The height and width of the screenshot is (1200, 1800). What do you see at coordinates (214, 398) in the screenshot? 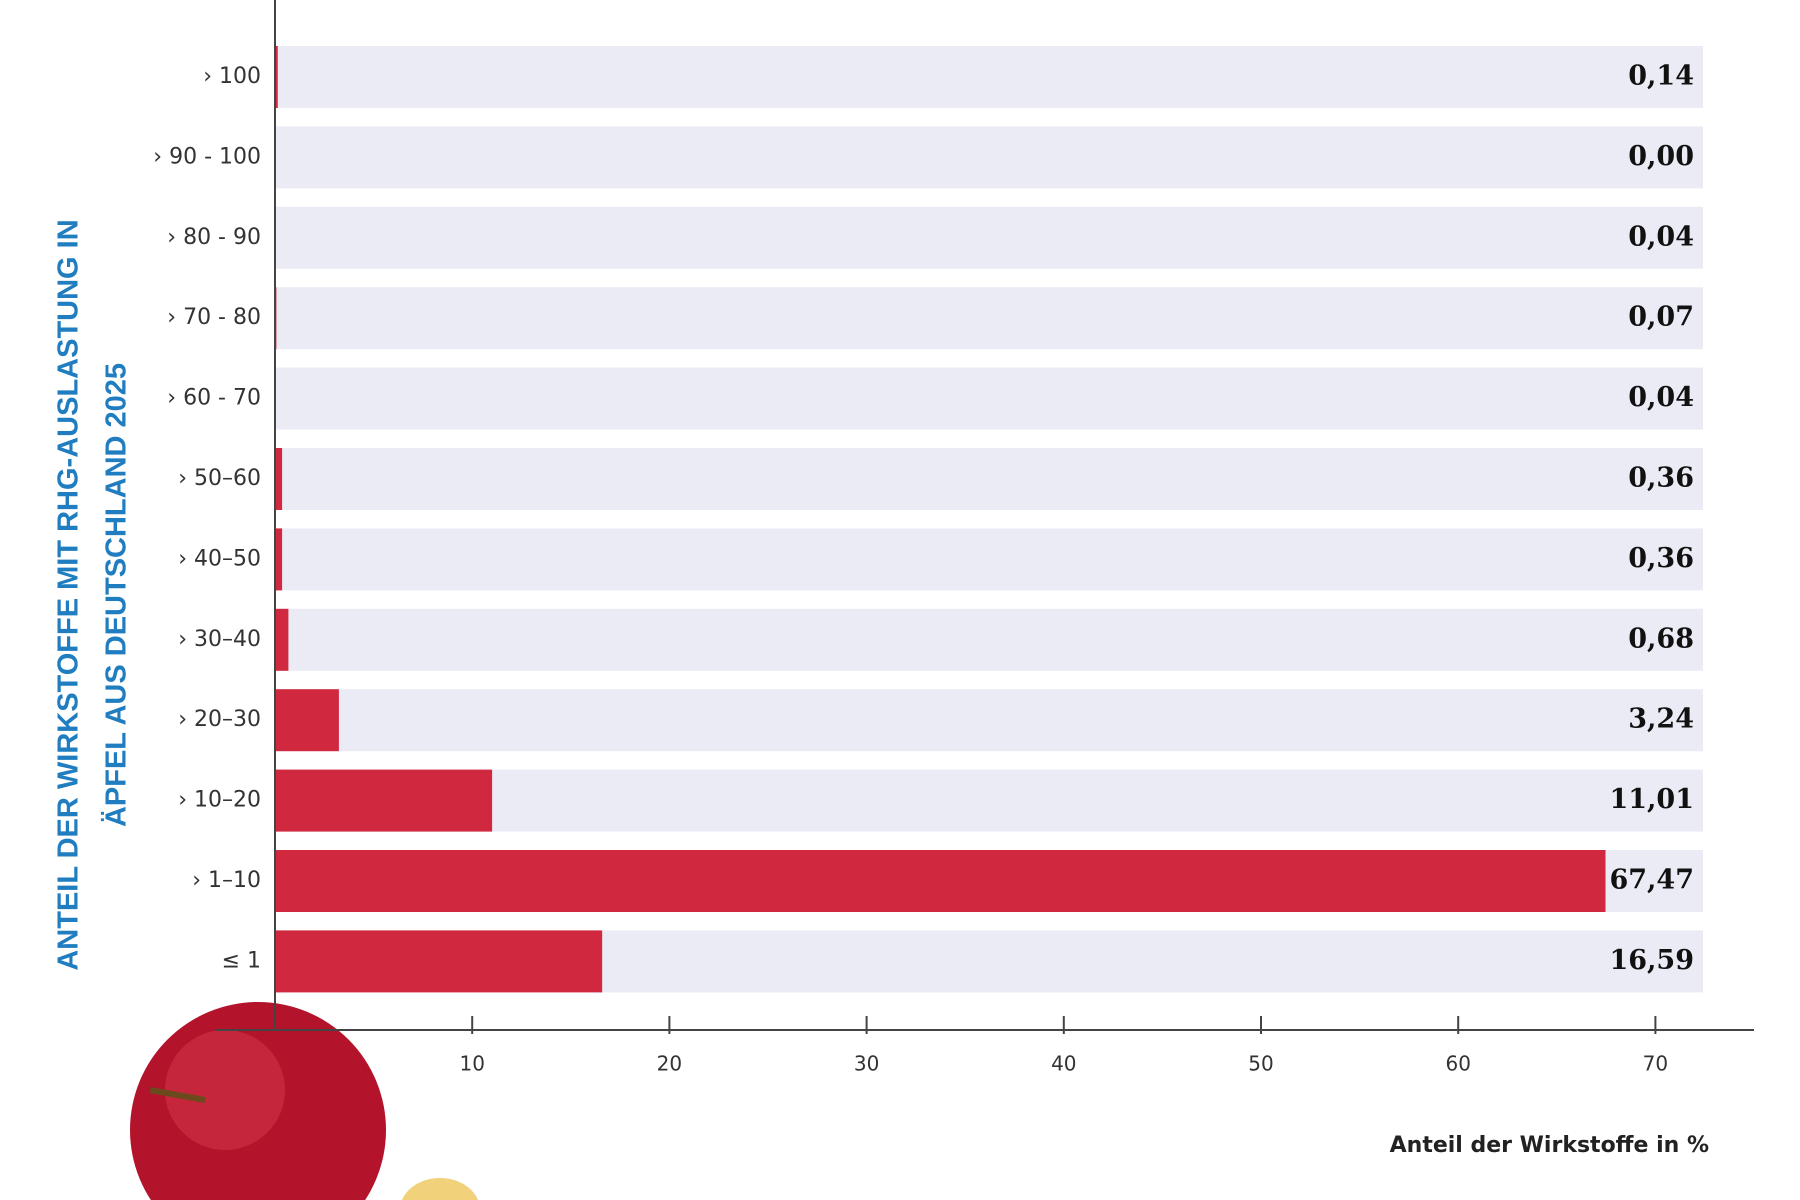
I see `category-label: › 60 - 70` at bounding box center [214, 398].